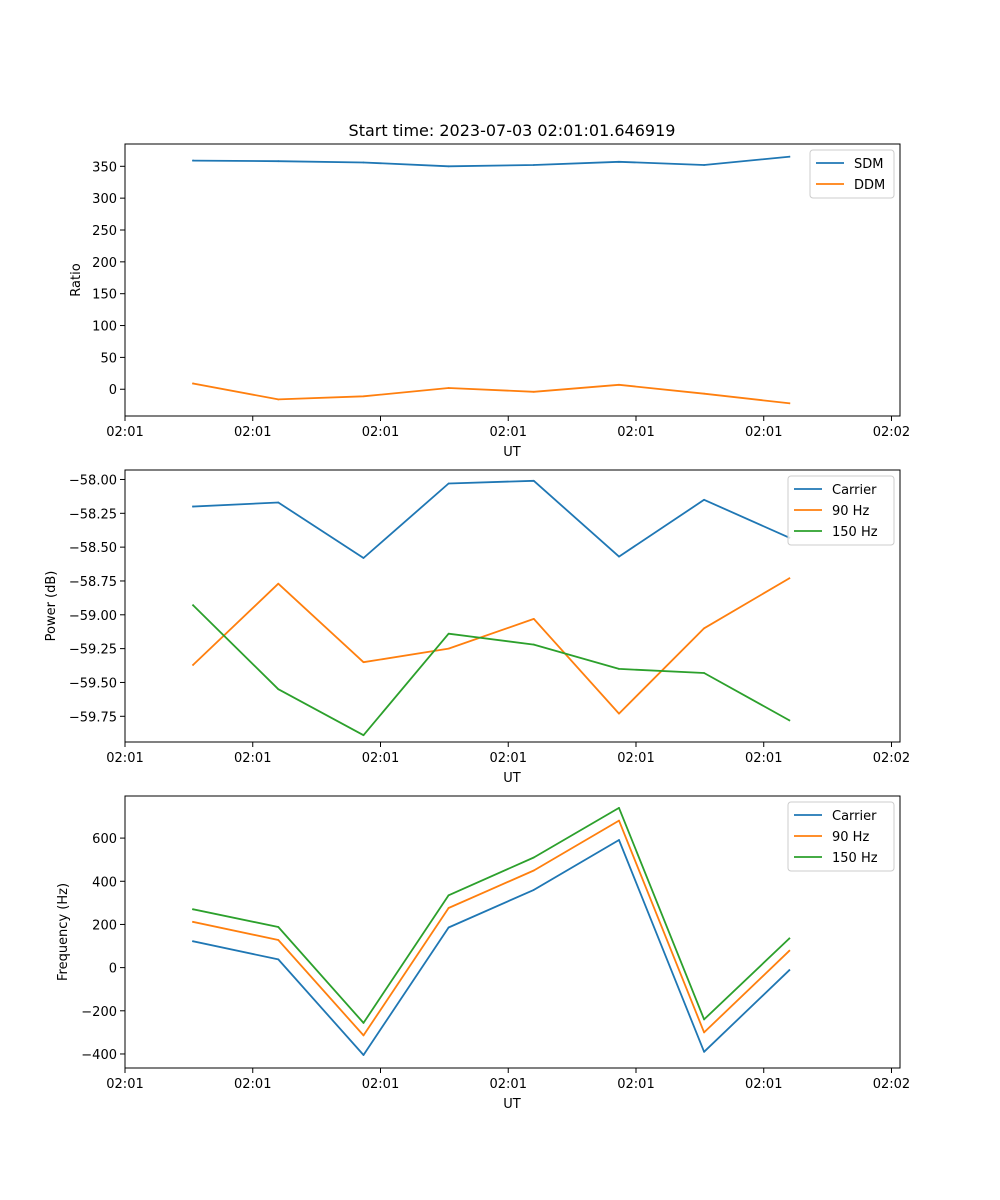 This screenshot has height=1200, width=1000. What do you see at coordinates (104, 839) in the screenshot?
I see `y-tick-label: 600` at bounding box center [104, 839].